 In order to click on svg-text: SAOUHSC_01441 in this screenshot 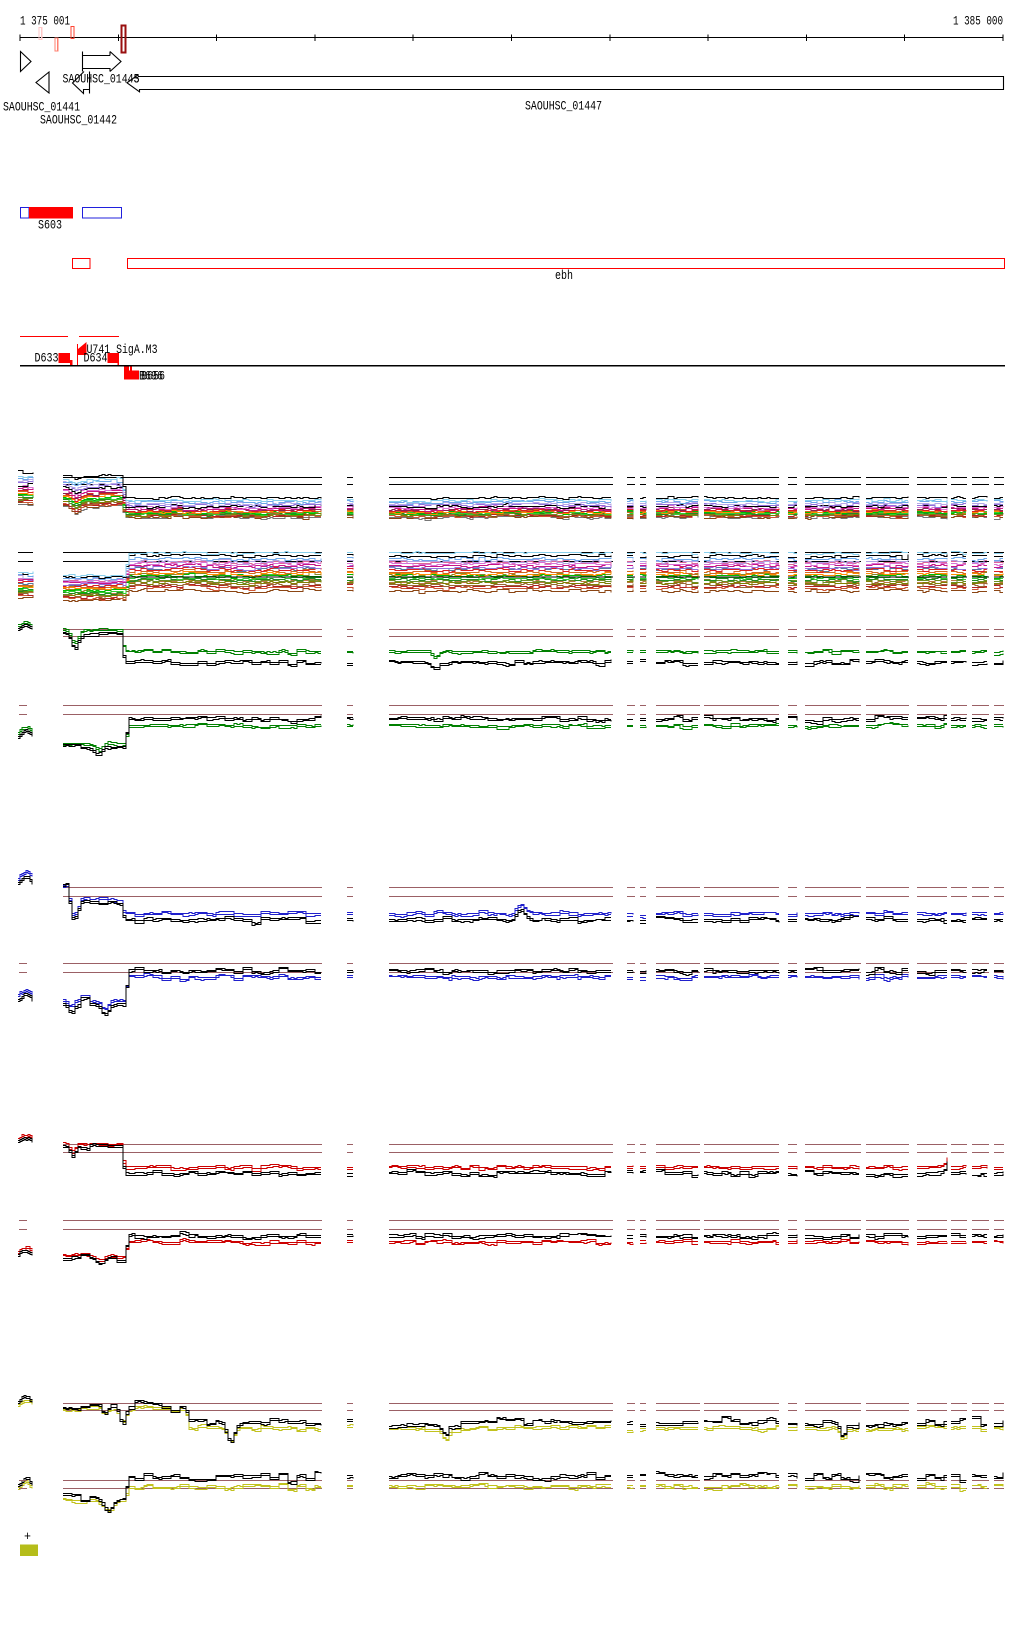, I will do `click(41, 108)`.